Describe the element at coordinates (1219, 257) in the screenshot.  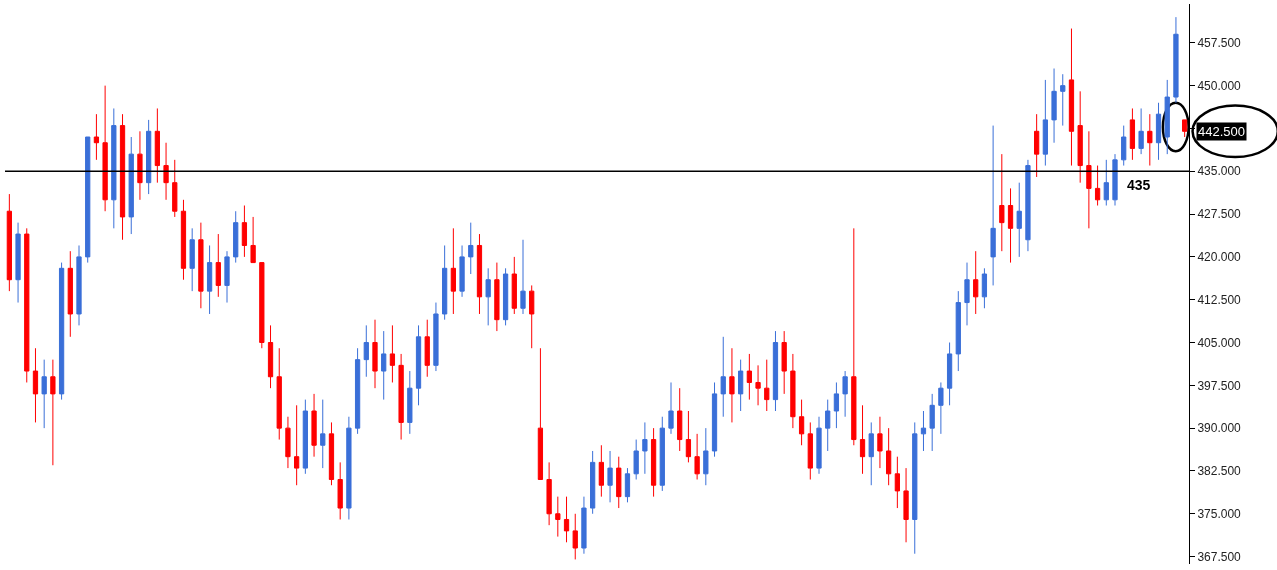
I see `y-tick-label: 420.000` at that location.